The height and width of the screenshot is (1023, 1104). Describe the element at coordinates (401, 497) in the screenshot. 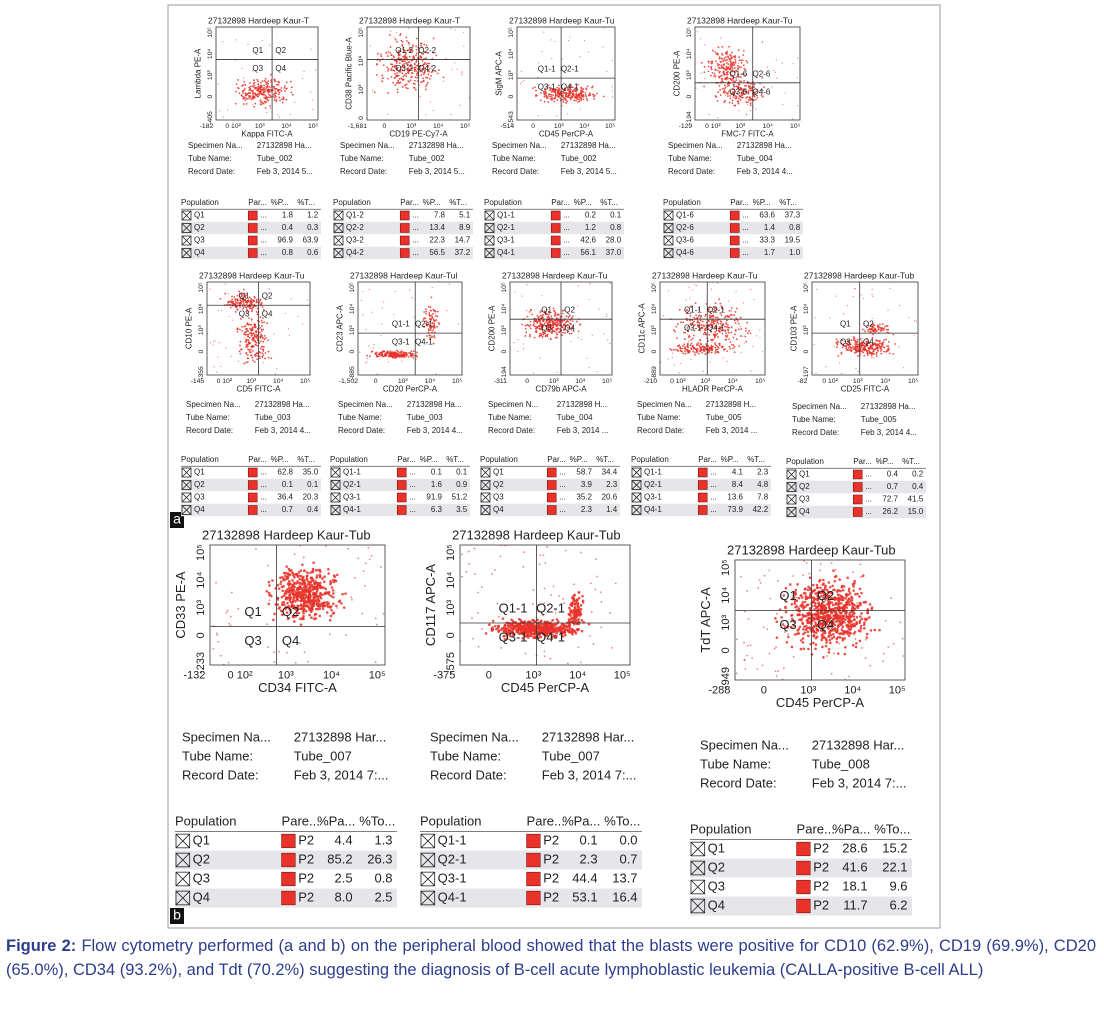

I see `parent-swatch` at that location.